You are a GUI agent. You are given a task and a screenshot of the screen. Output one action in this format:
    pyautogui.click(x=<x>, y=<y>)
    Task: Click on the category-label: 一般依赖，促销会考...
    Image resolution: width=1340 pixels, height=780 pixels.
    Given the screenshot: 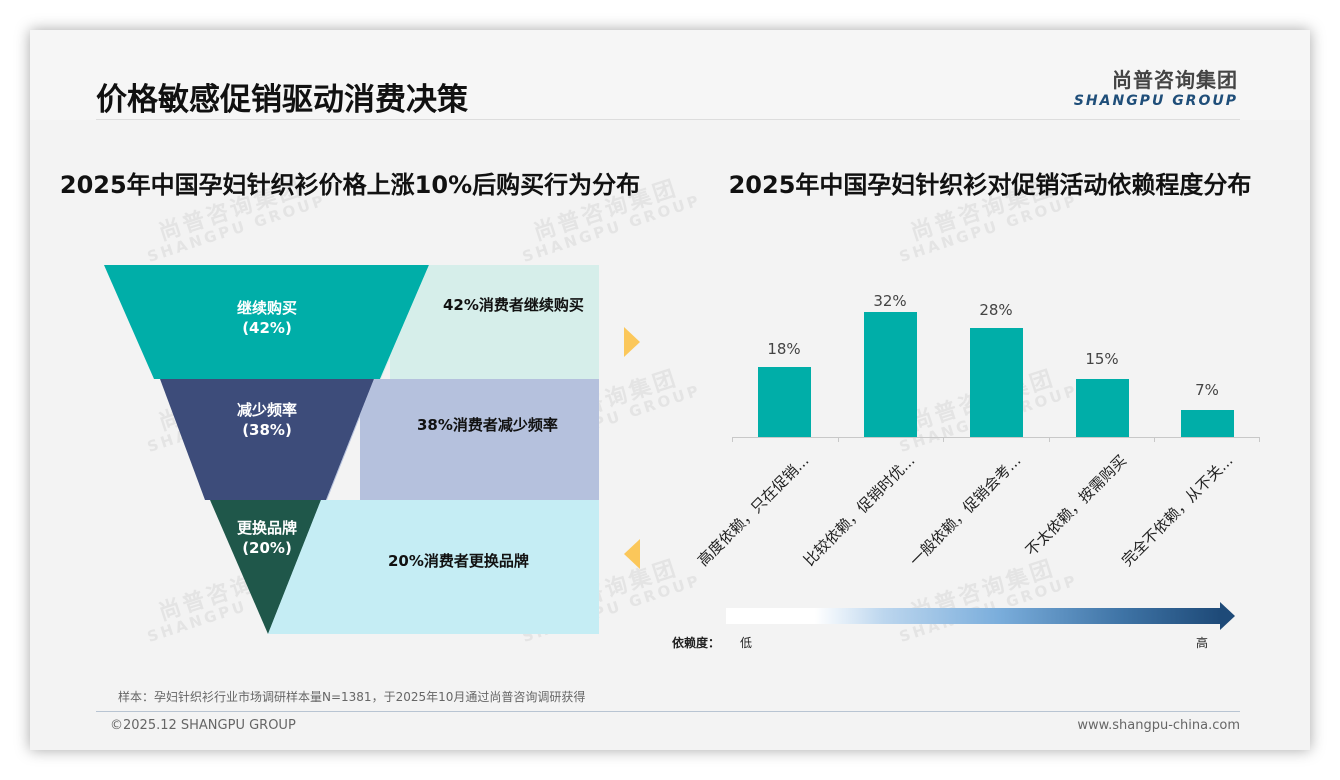 What is the action you would take?
    pyautogui.click(x=965, y=510)
    